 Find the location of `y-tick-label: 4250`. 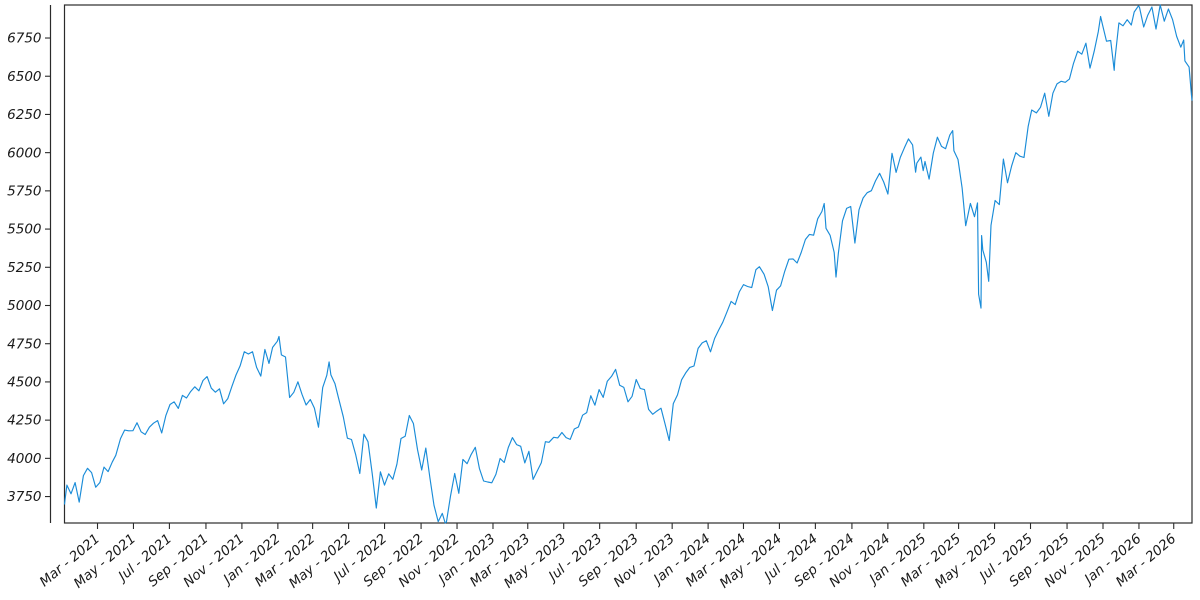

y-tick-label: 4250 is located at coordinates (24, 421).